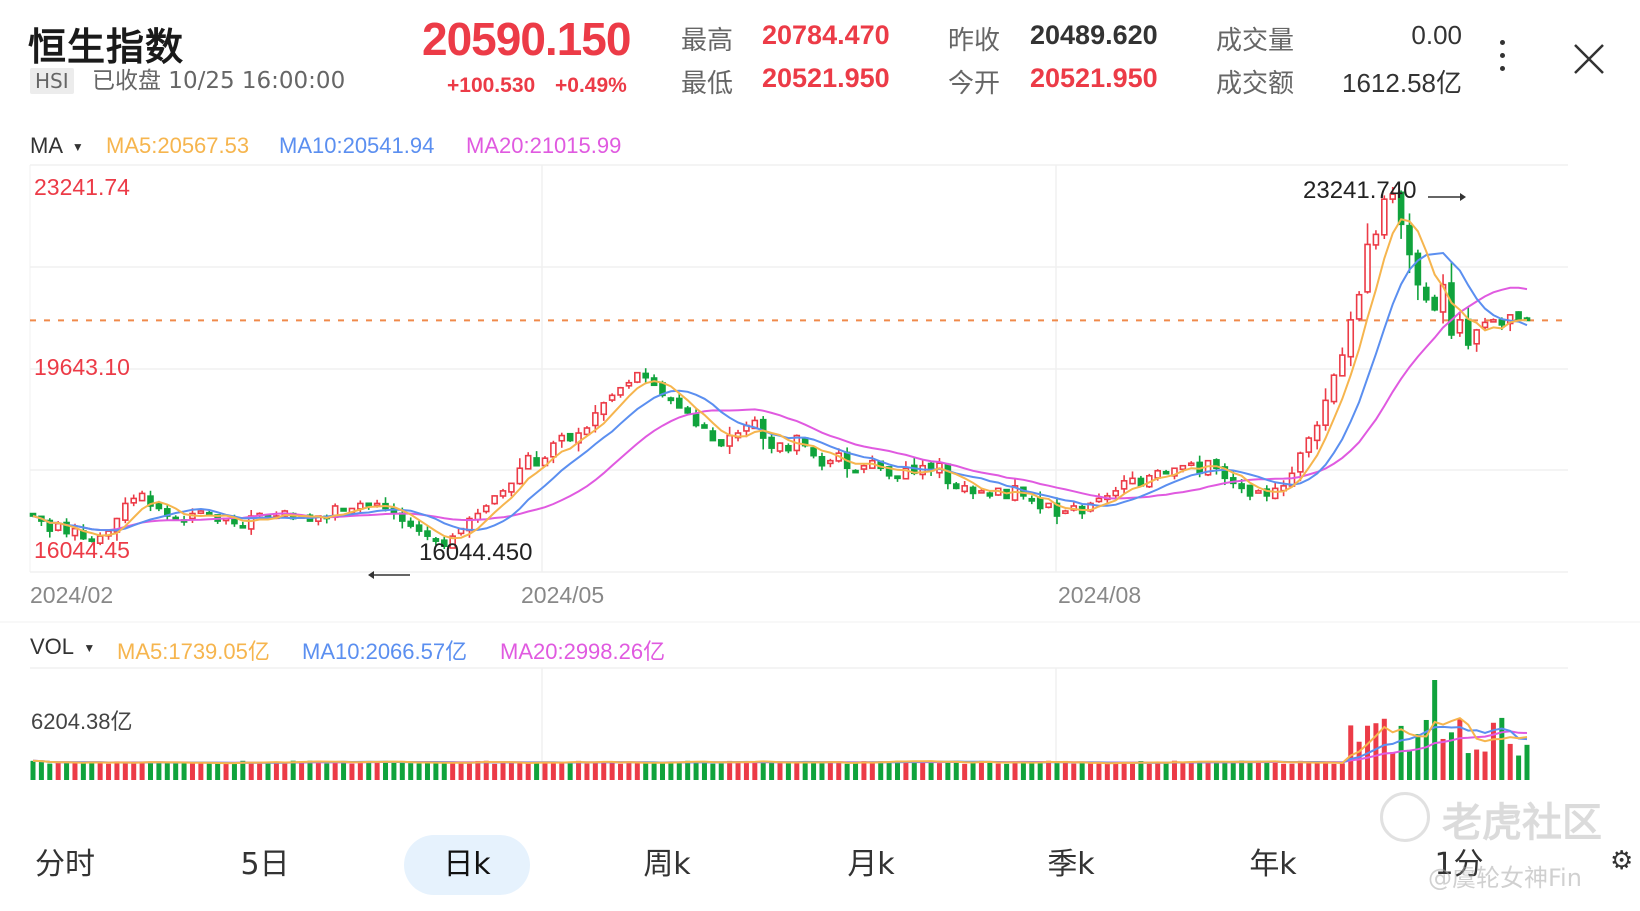 The image size is (1640, 911). What do you see at coordinates (1094, 78) in the screenshot?
I see `stat-open-value: 20521.950` at bounding box center [1094, 78].